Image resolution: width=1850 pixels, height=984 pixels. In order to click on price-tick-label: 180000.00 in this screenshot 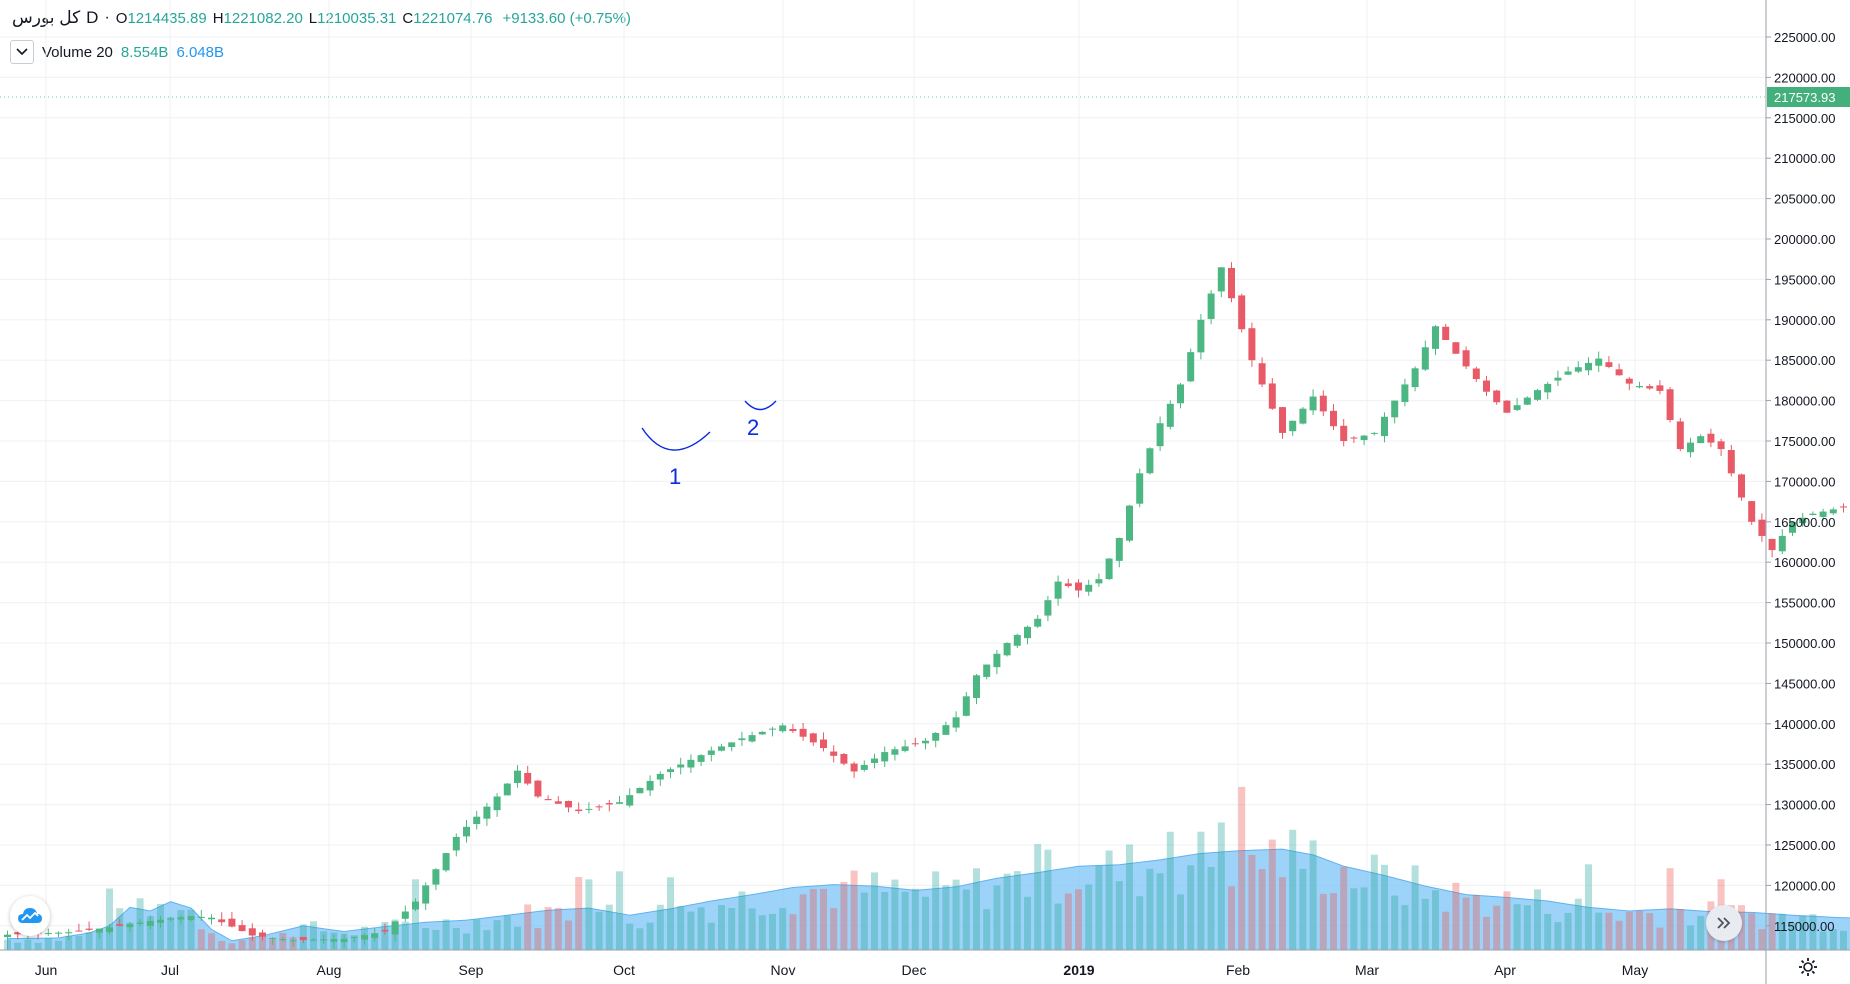, I will do `click(1804, 401)`.